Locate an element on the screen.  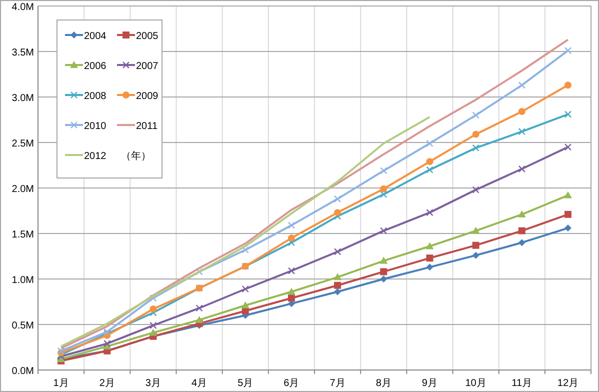
legend-label: 2011 is located at coordinates (147, 126).